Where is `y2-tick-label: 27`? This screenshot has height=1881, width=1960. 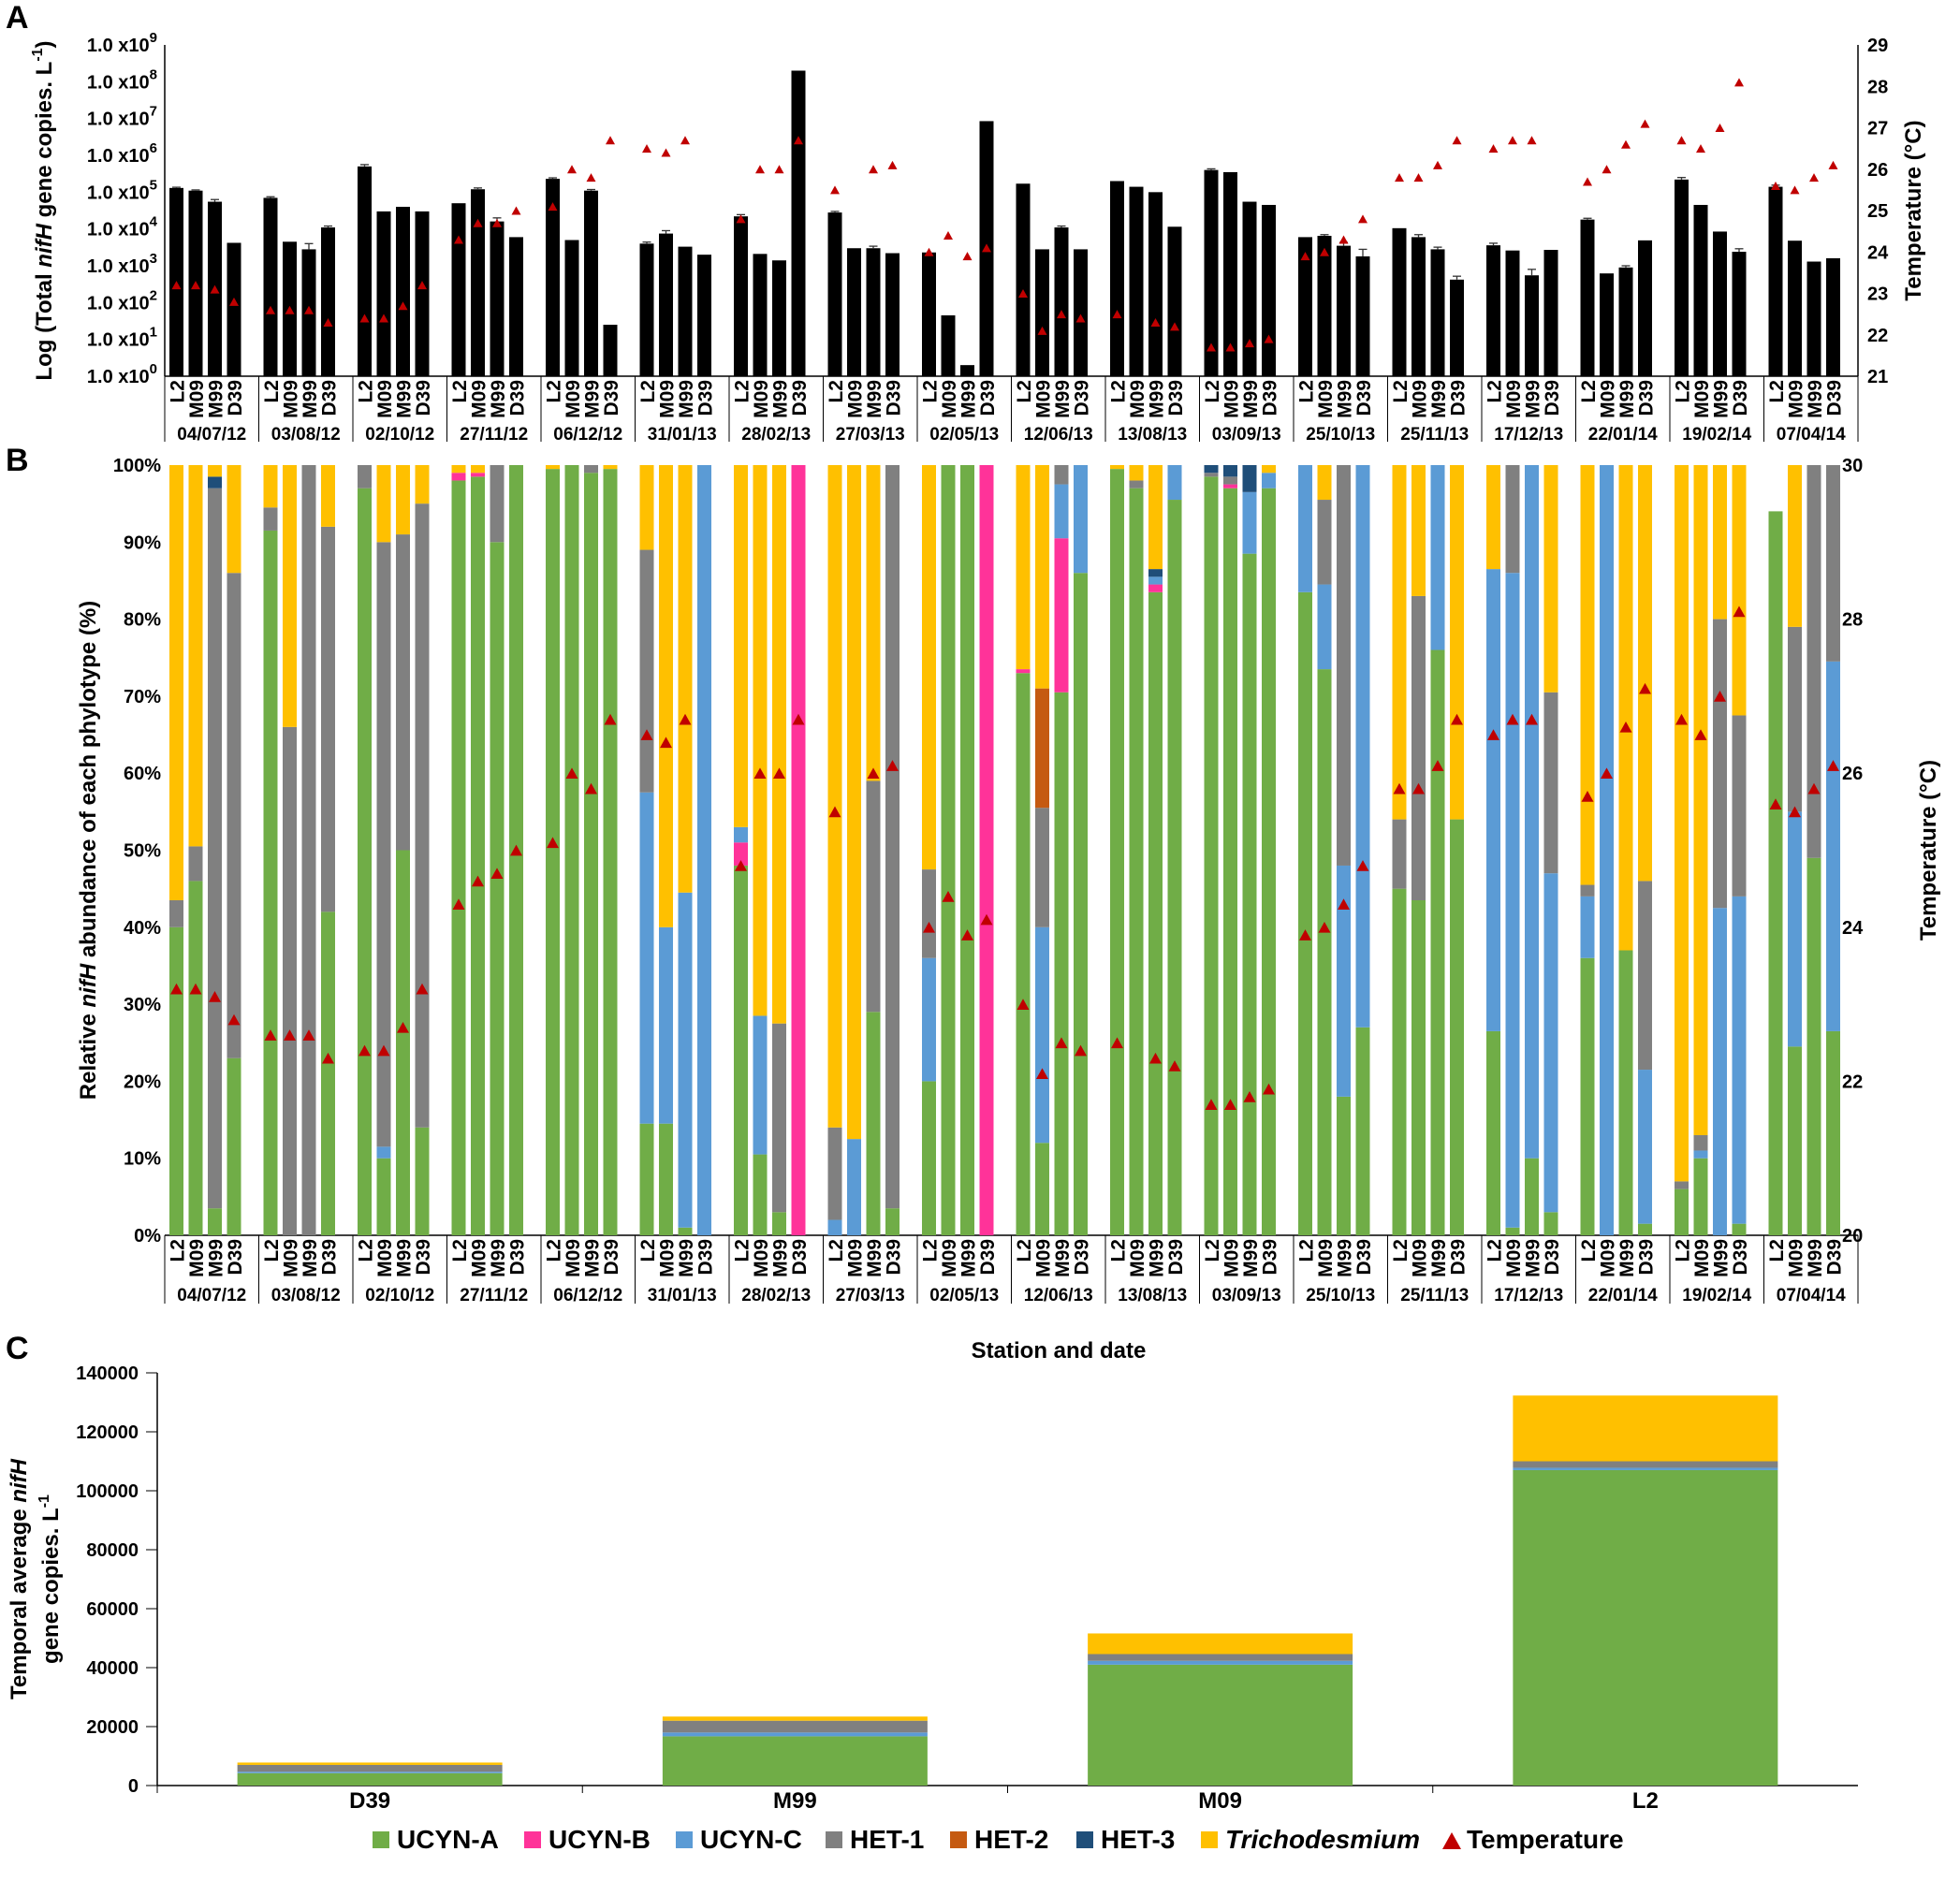 y2-tick-label: 27 is located at coordinates (1877, 129).